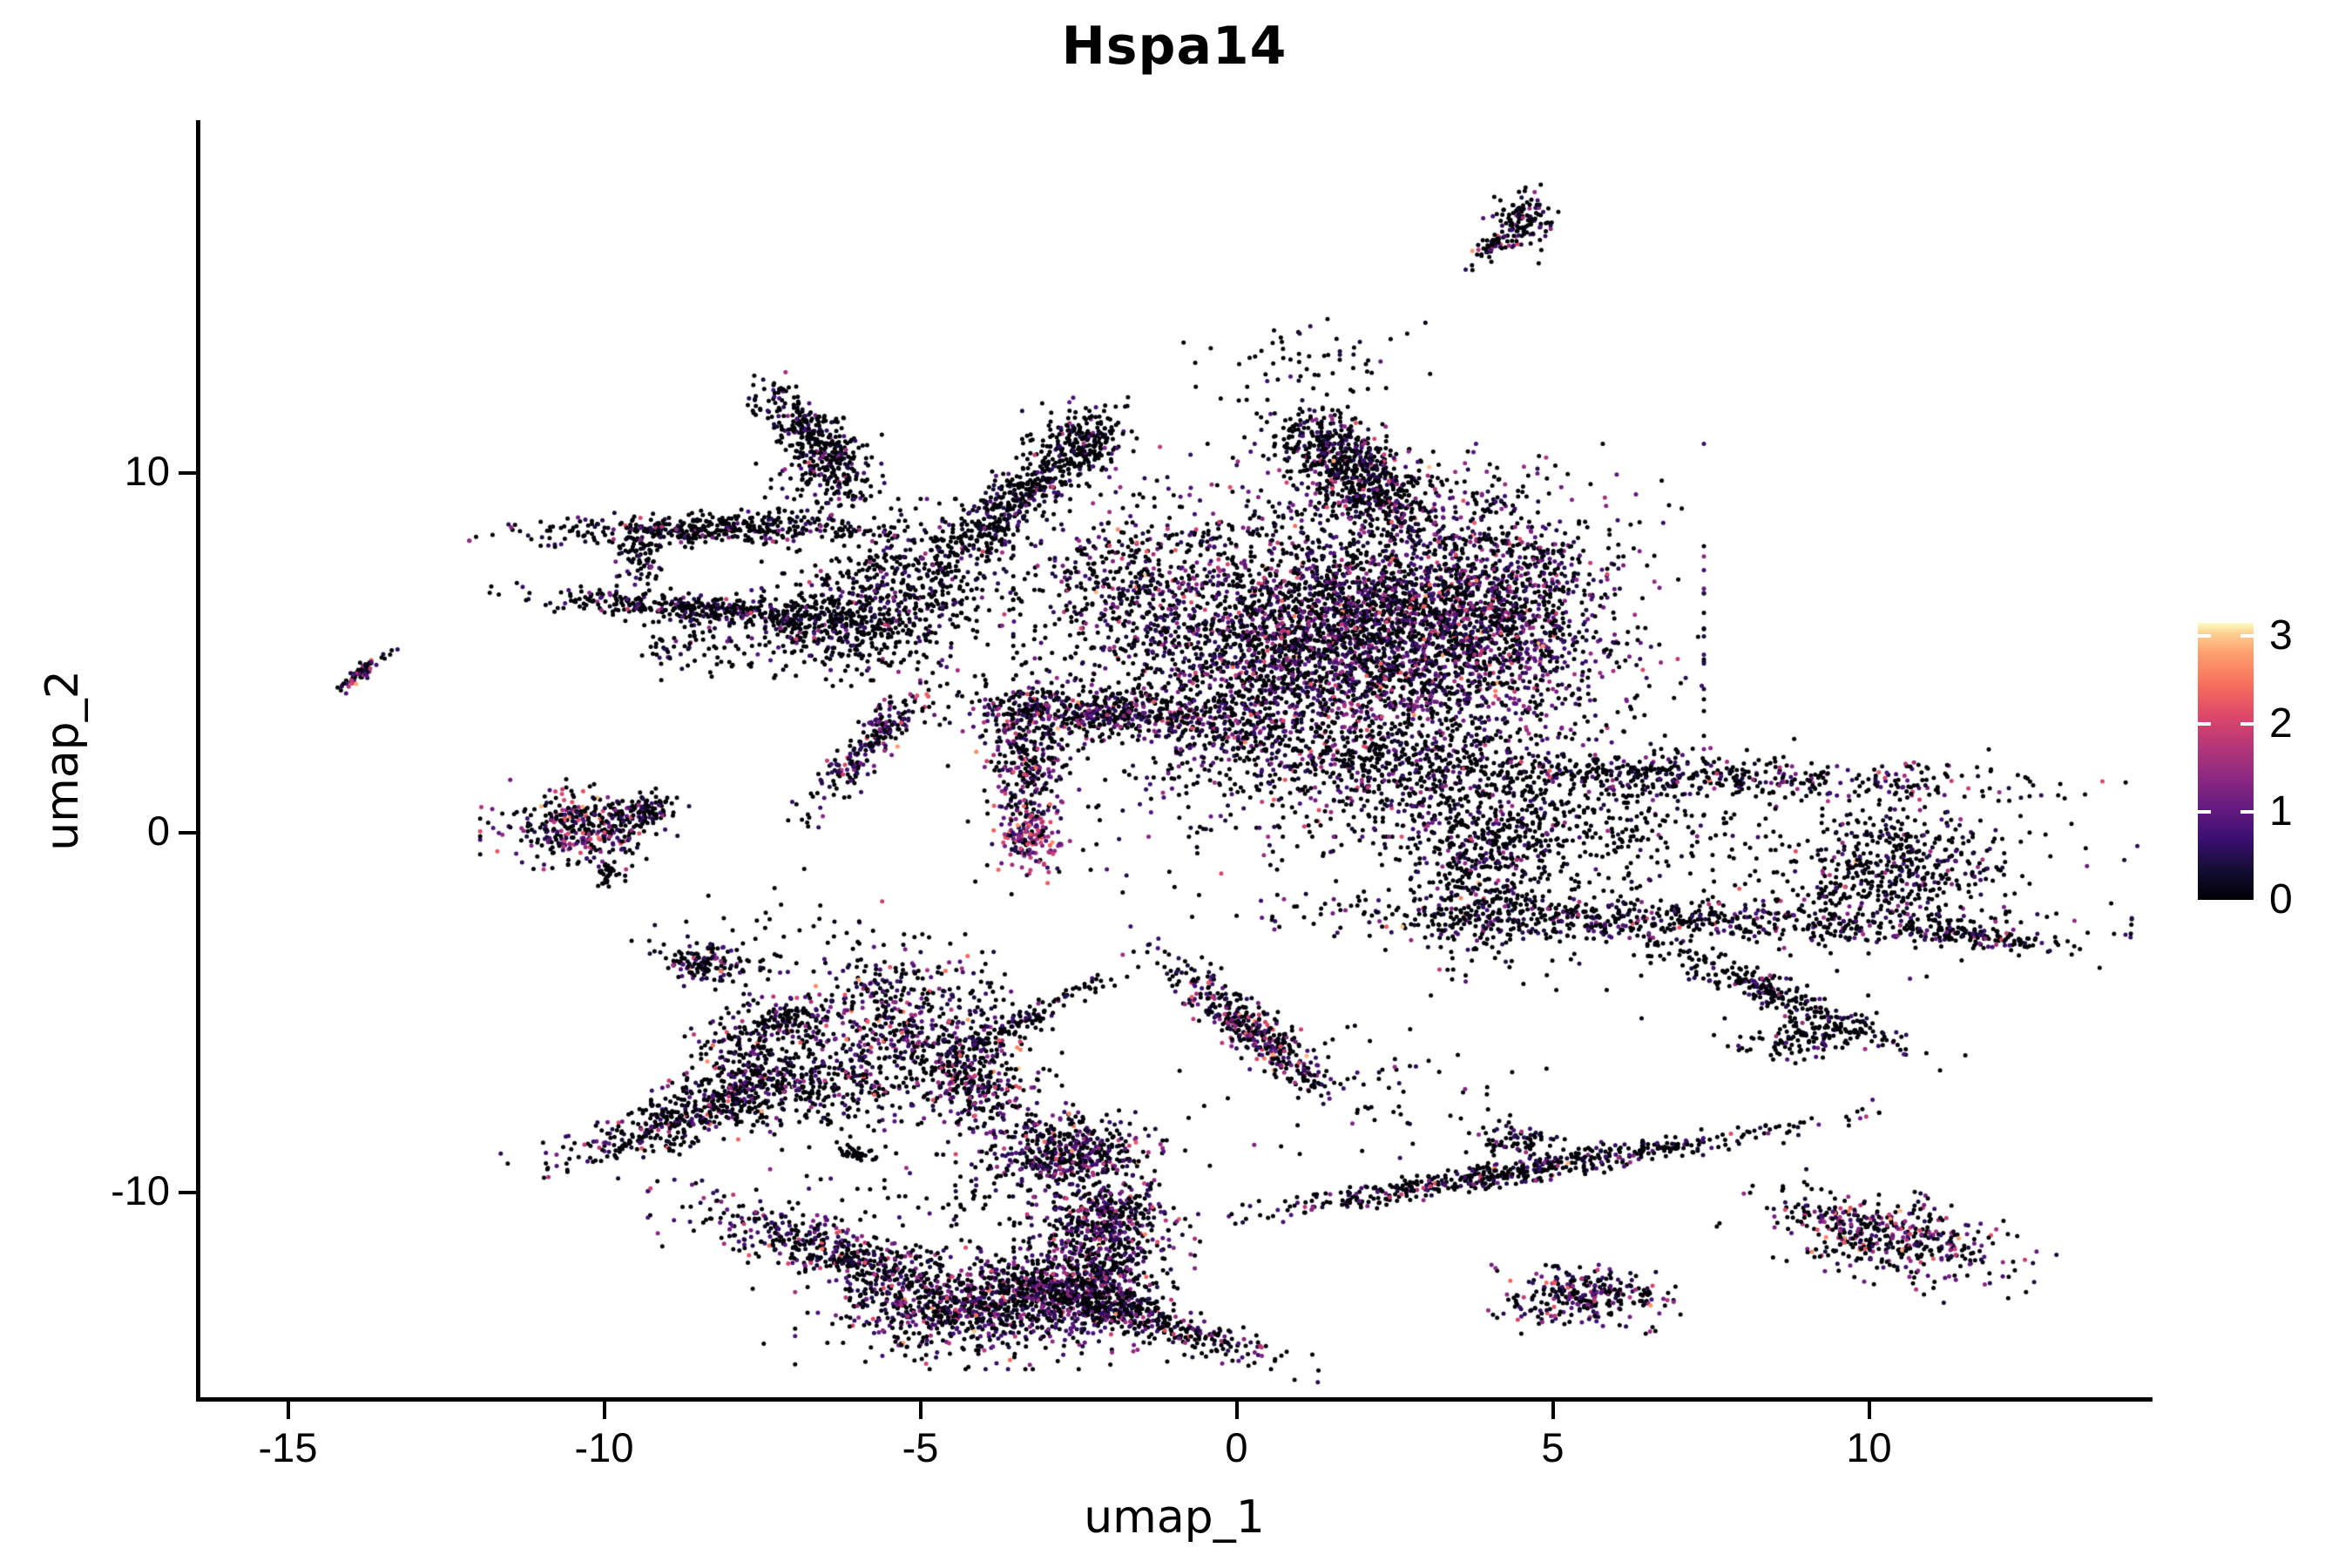 This screenshot has height=1568, width=2352. What do you see at coordinates (158, 831) in the screenshot?
I see `y-tick-label: 0` at bounding box center [158, 831].